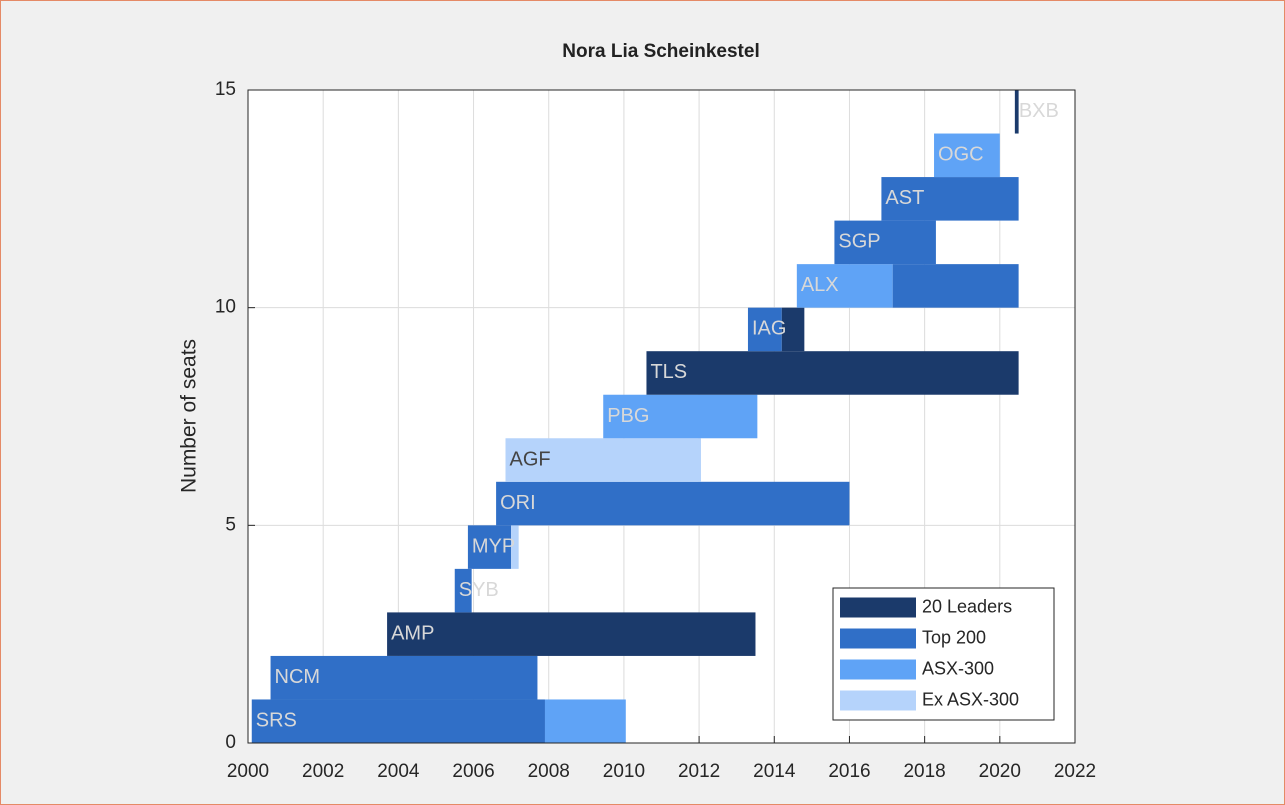 Image resolution: width=1285 pixels, height=805 pixels. I want to click on bar-label: AST, so click(904, 198).